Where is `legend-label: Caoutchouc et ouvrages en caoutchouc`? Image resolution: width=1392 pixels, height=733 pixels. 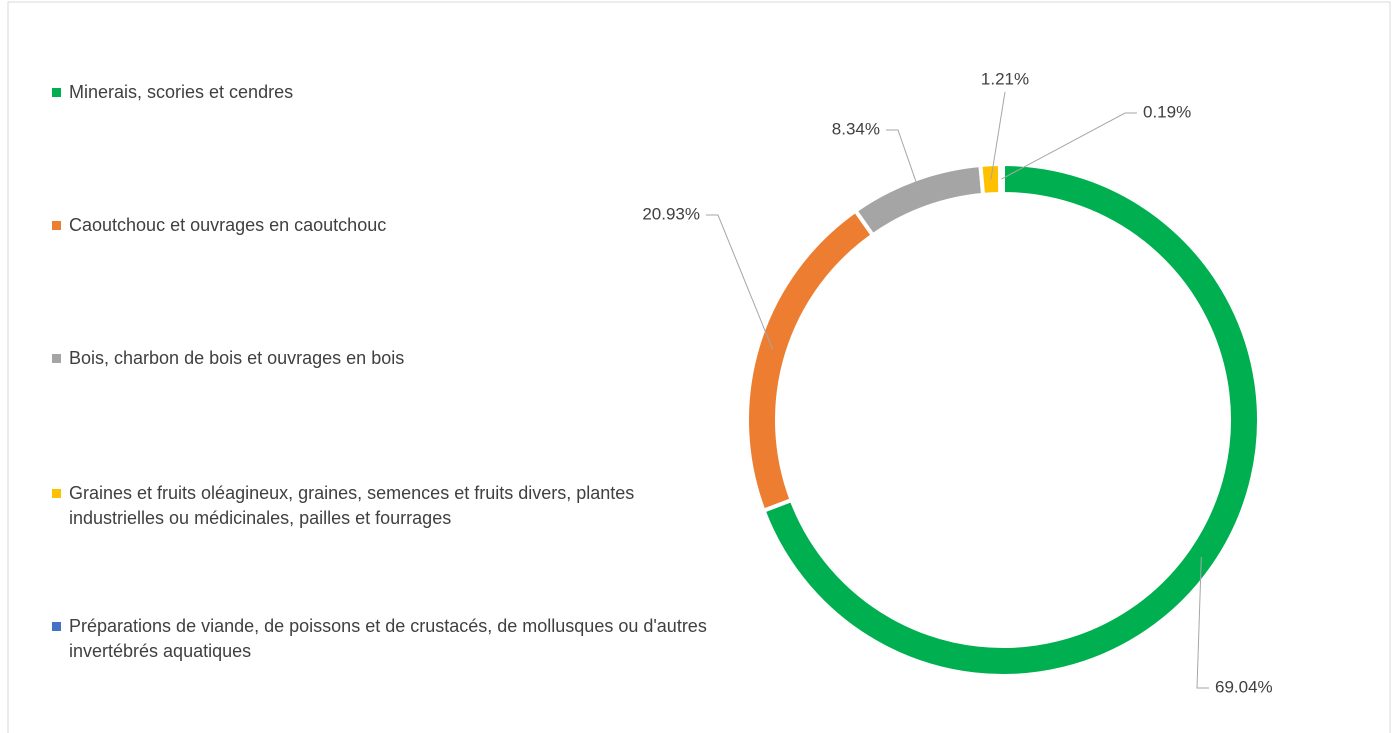 legend-label: Caoutchouc et ouvrages en caoutchouc is located at coordinates (228, 225).